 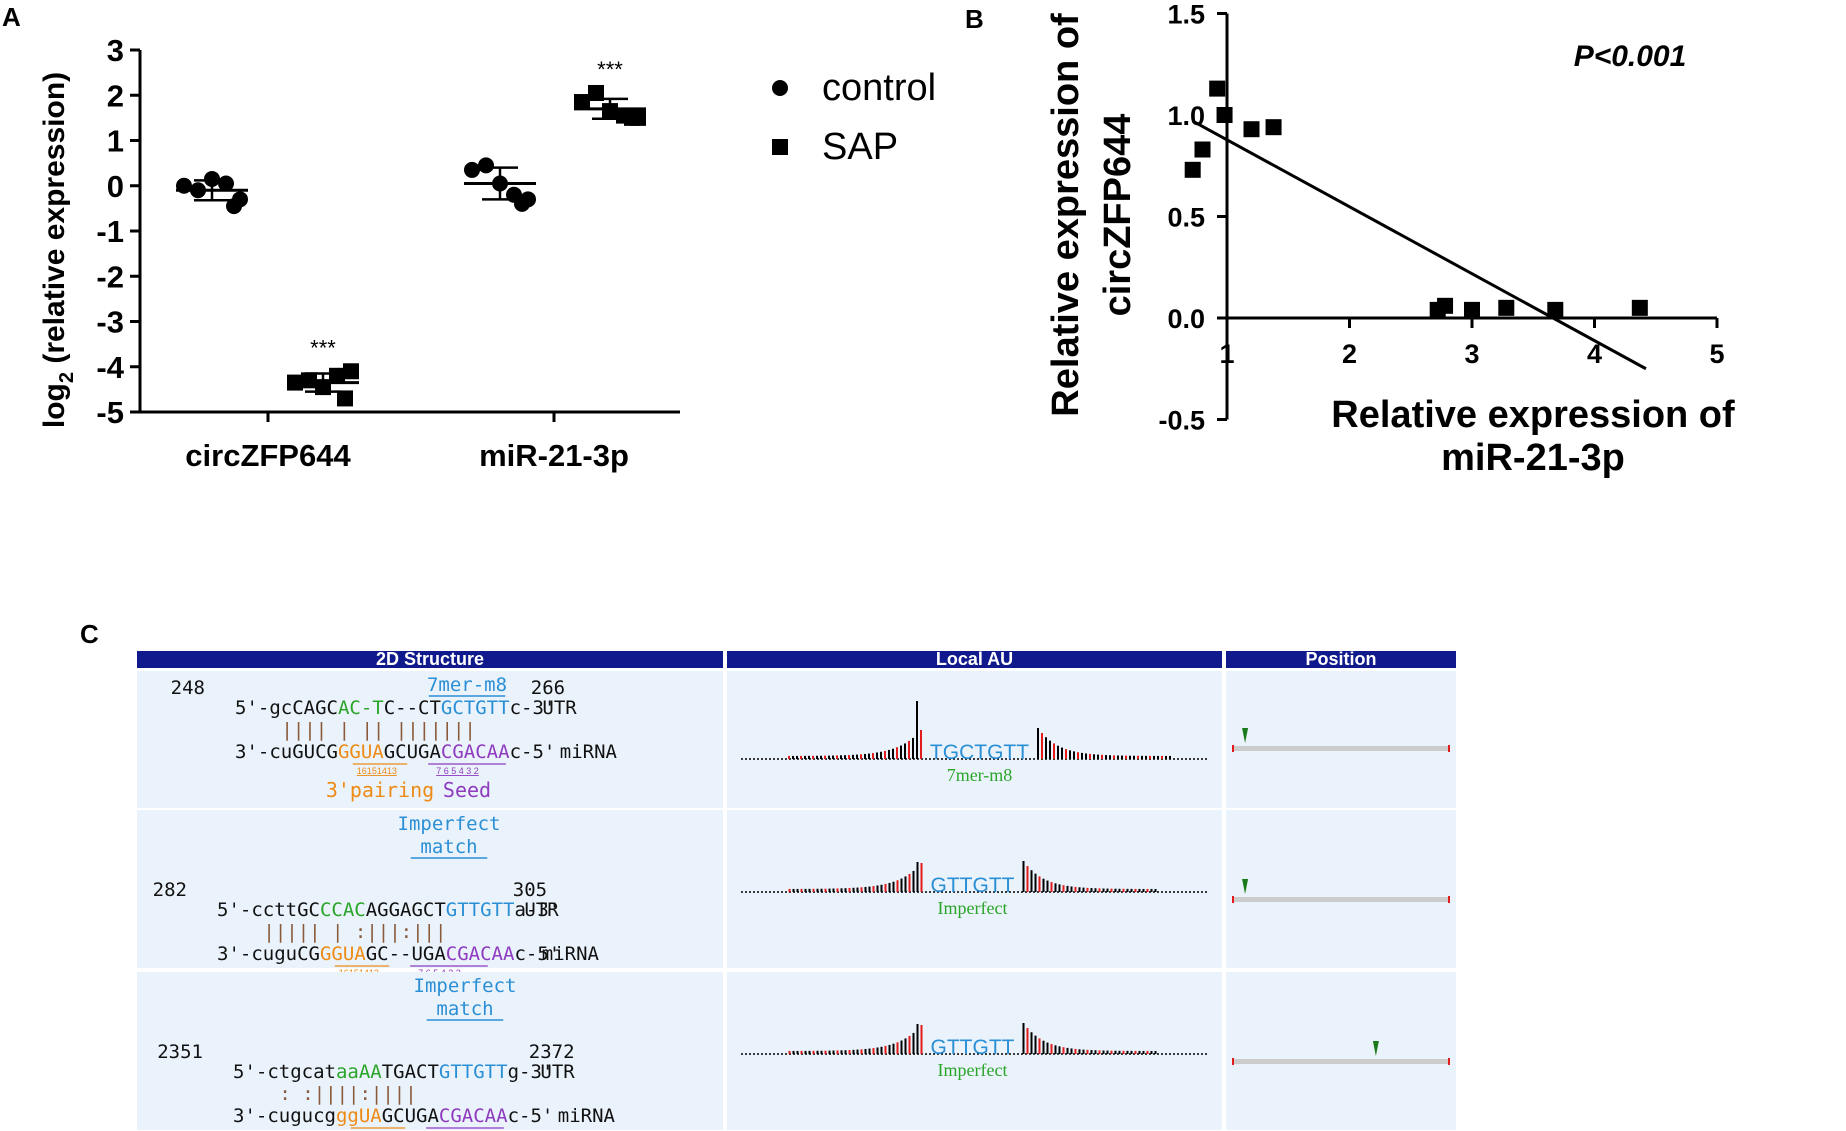 I want to click on site-start: 248, so click(x=188, y=688).